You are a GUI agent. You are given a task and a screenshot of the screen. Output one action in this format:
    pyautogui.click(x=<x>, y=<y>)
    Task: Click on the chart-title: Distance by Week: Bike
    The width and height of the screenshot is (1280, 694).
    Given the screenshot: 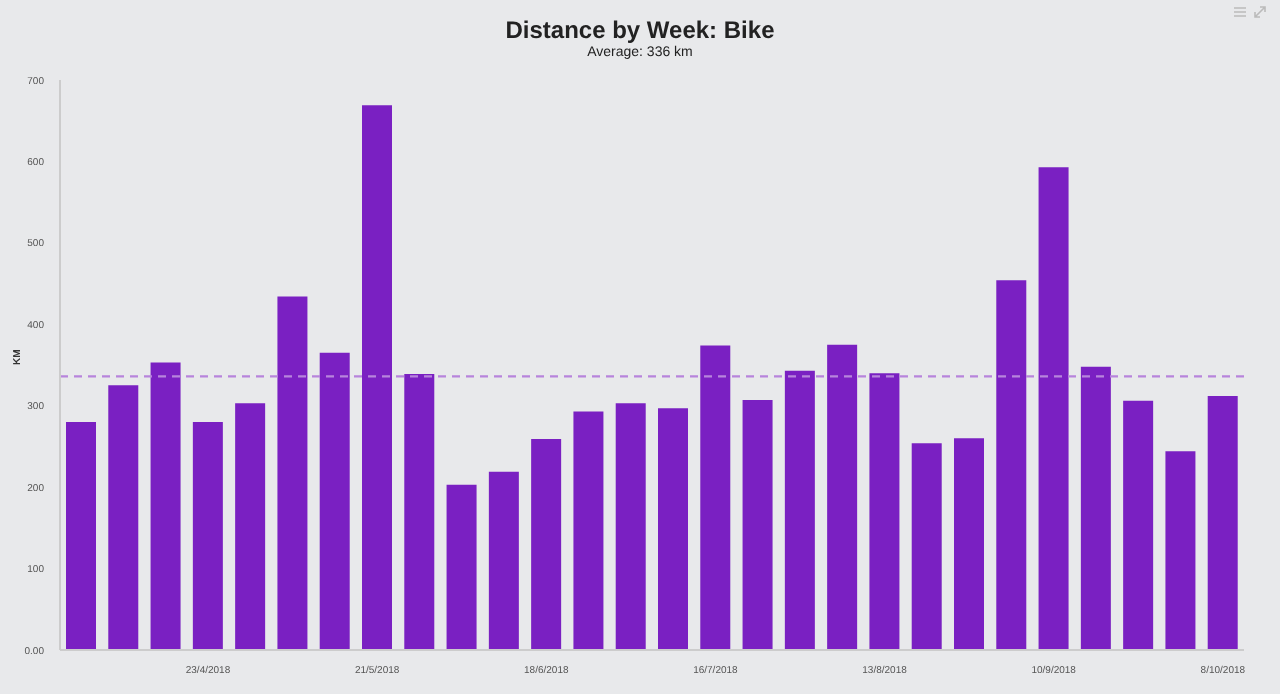 What is the action you would take?
    pyautogui.click(x=640, y=30)
    